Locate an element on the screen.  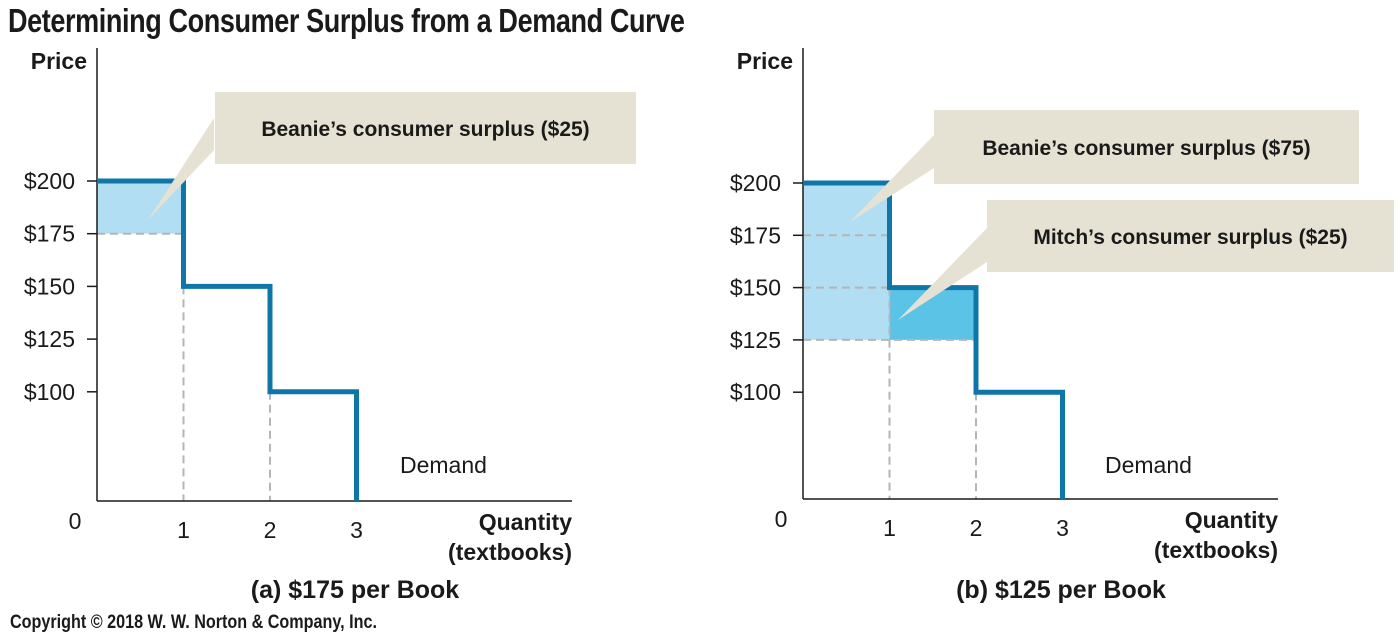
y-tick-label-a-150: $150 is located at coordinates (49, 286).